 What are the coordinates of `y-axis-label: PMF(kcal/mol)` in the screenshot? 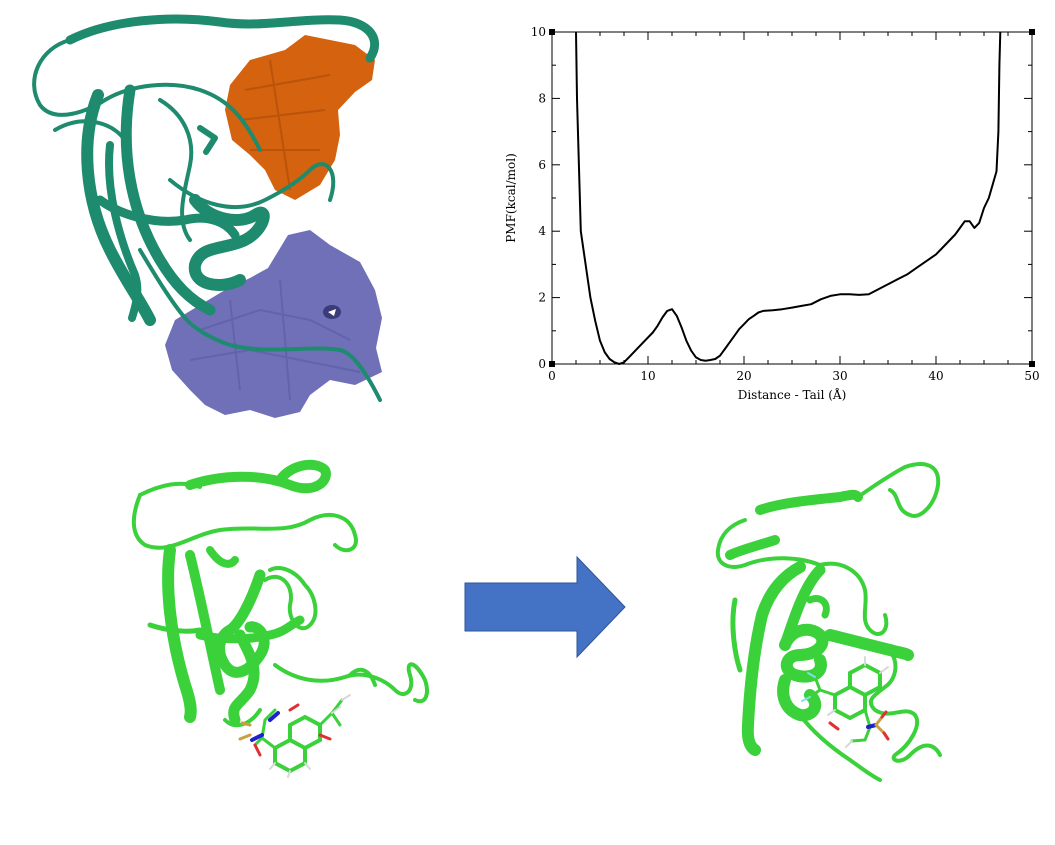 It's located at (511, 198).